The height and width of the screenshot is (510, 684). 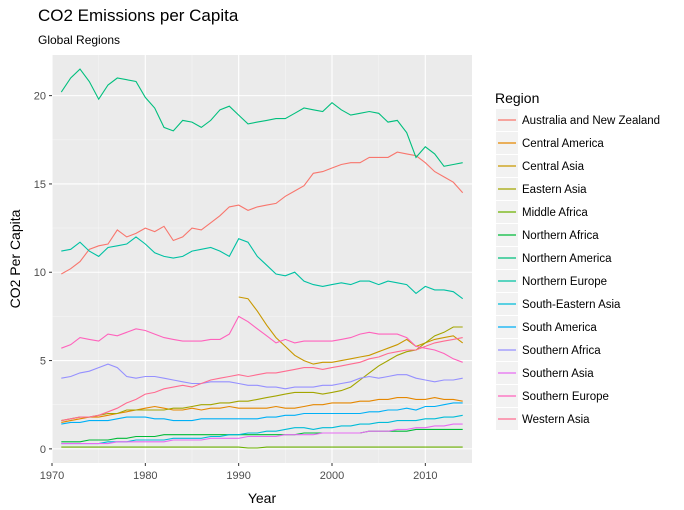 What do you see at coordinates (561, 351) in the screenshot?
I see `legend-label: Southern Africa` at bounding box center [561, 351].